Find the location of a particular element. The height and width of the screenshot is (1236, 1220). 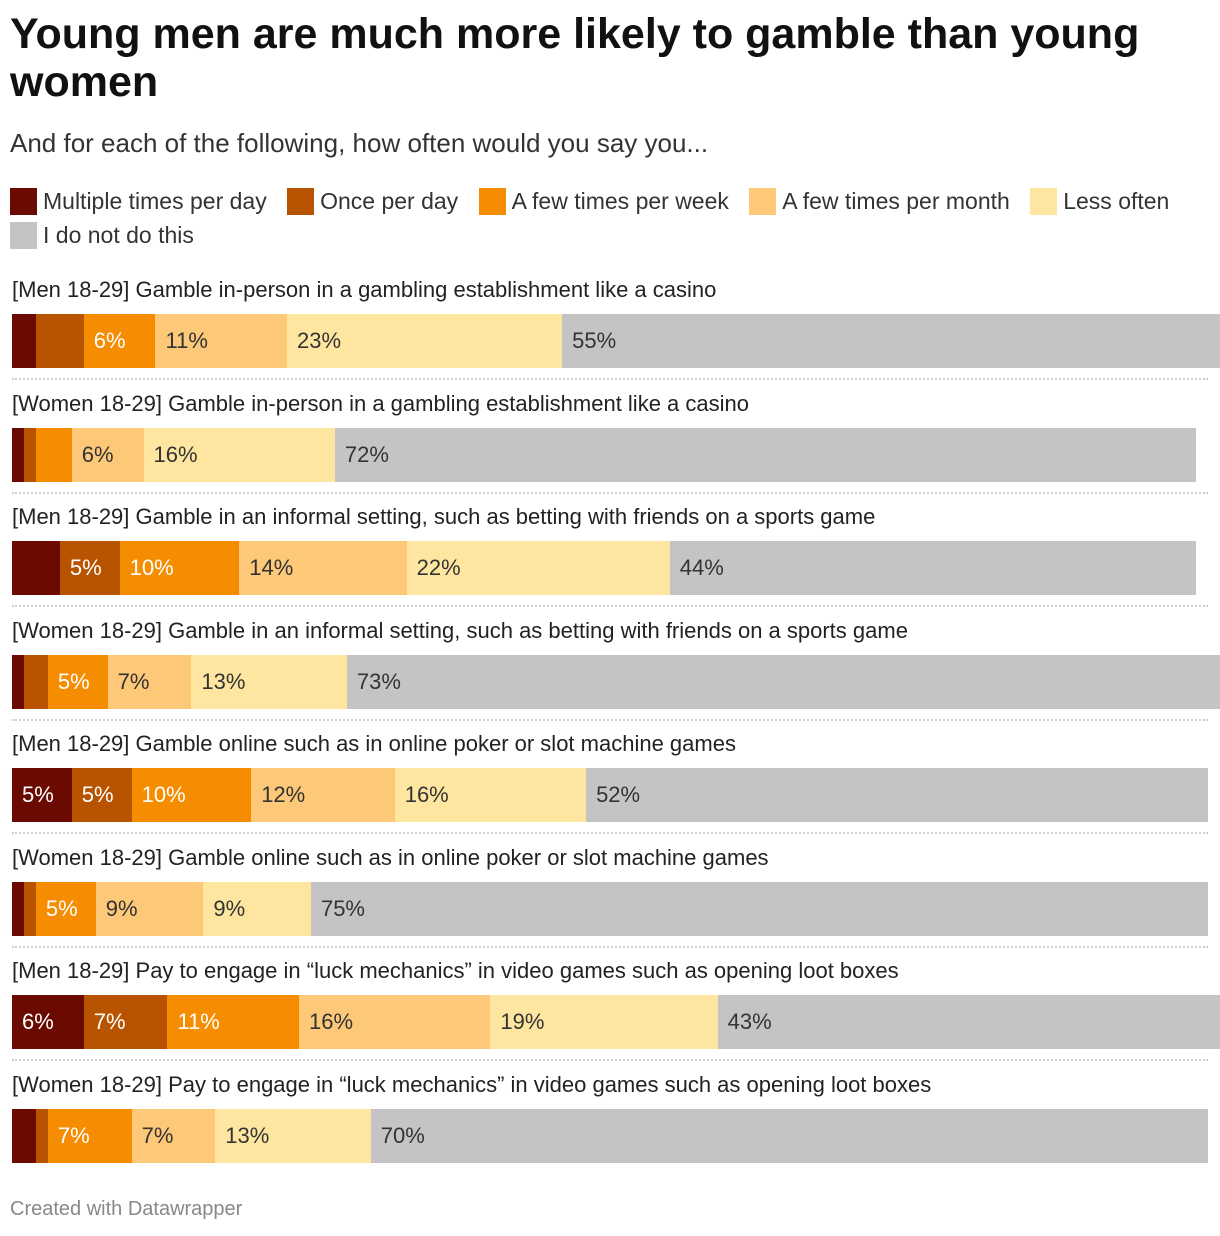

legend-label: Less often is located at coordinates (1116, 201).